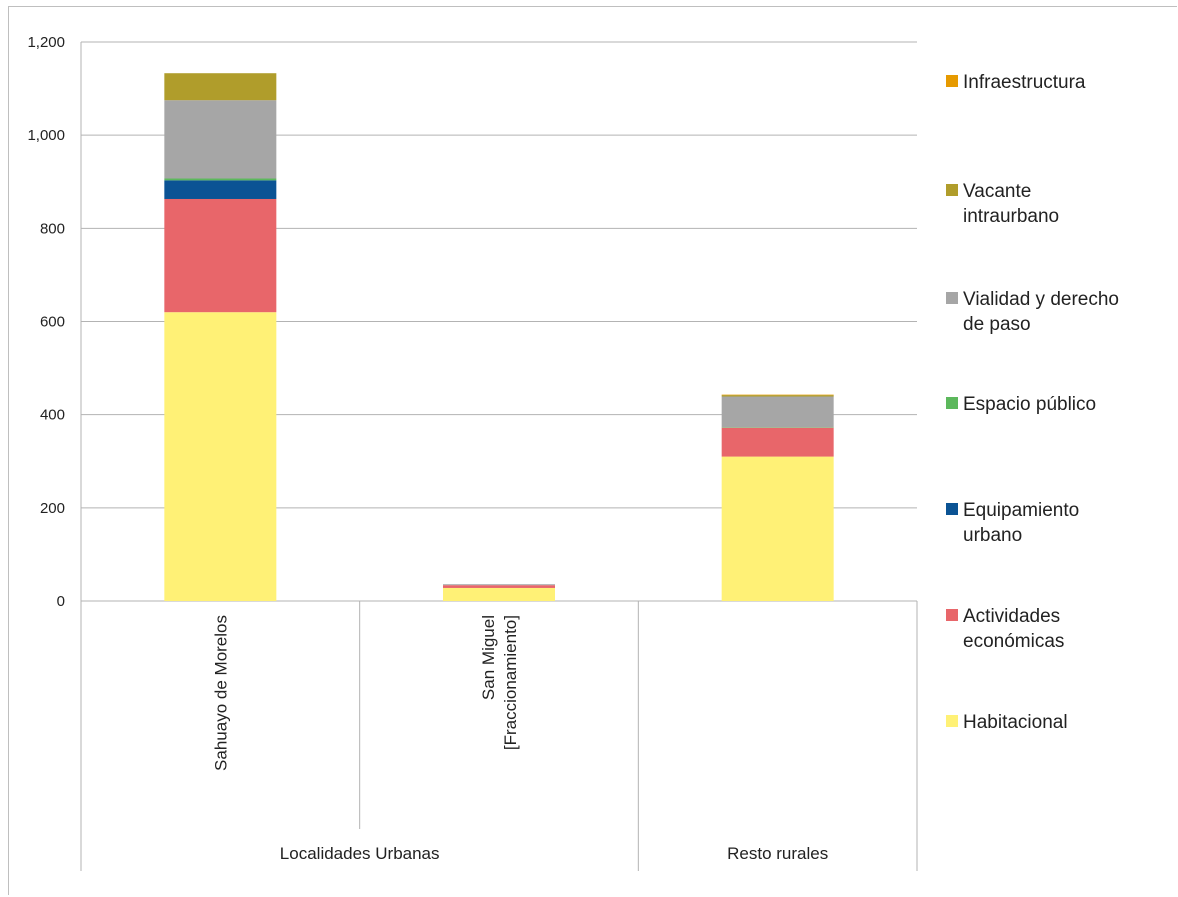 The width and height of the screenshot is (1178, 897). I want to click on group-label: Localidades Urbanas, so click(360, 853).